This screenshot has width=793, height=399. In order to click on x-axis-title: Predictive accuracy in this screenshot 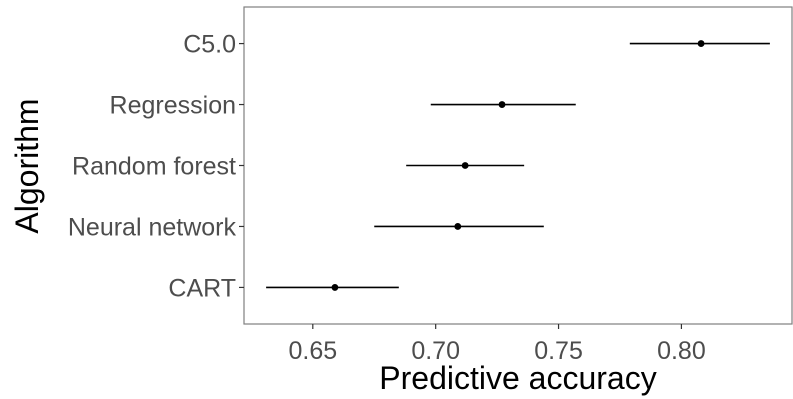, I will do `click(517, 378)`.